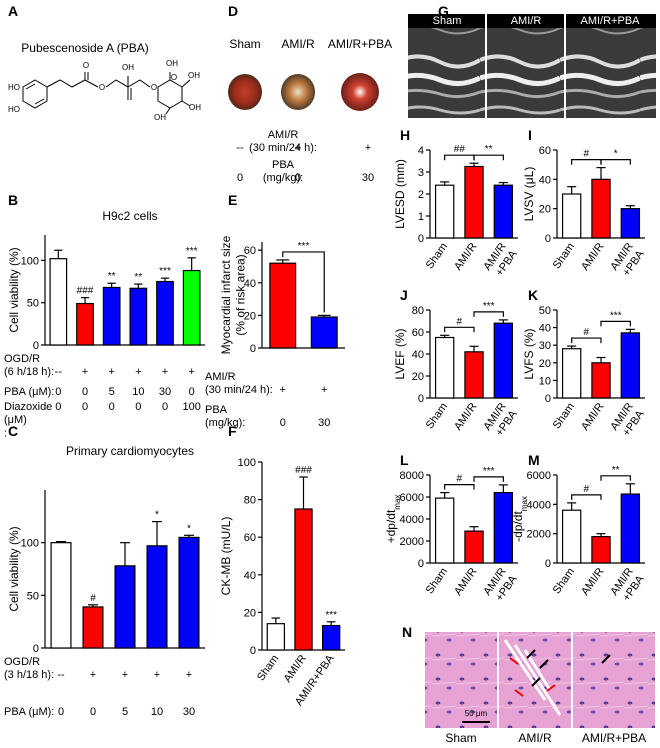 The width and height of the screenshot is (660, 748). I want to click on y-tick-label: 30, so click(545, 346).